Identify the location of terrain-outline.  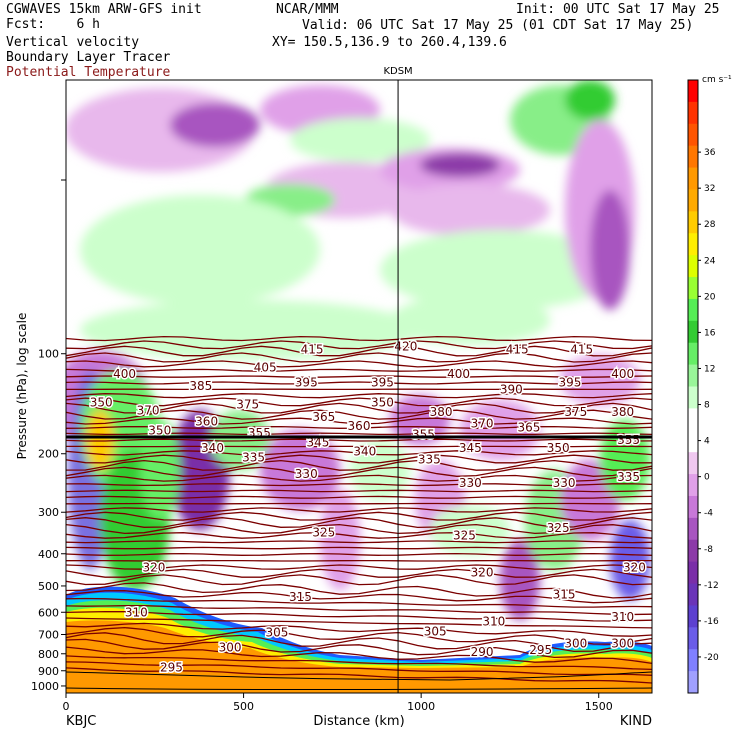
(359, 688).